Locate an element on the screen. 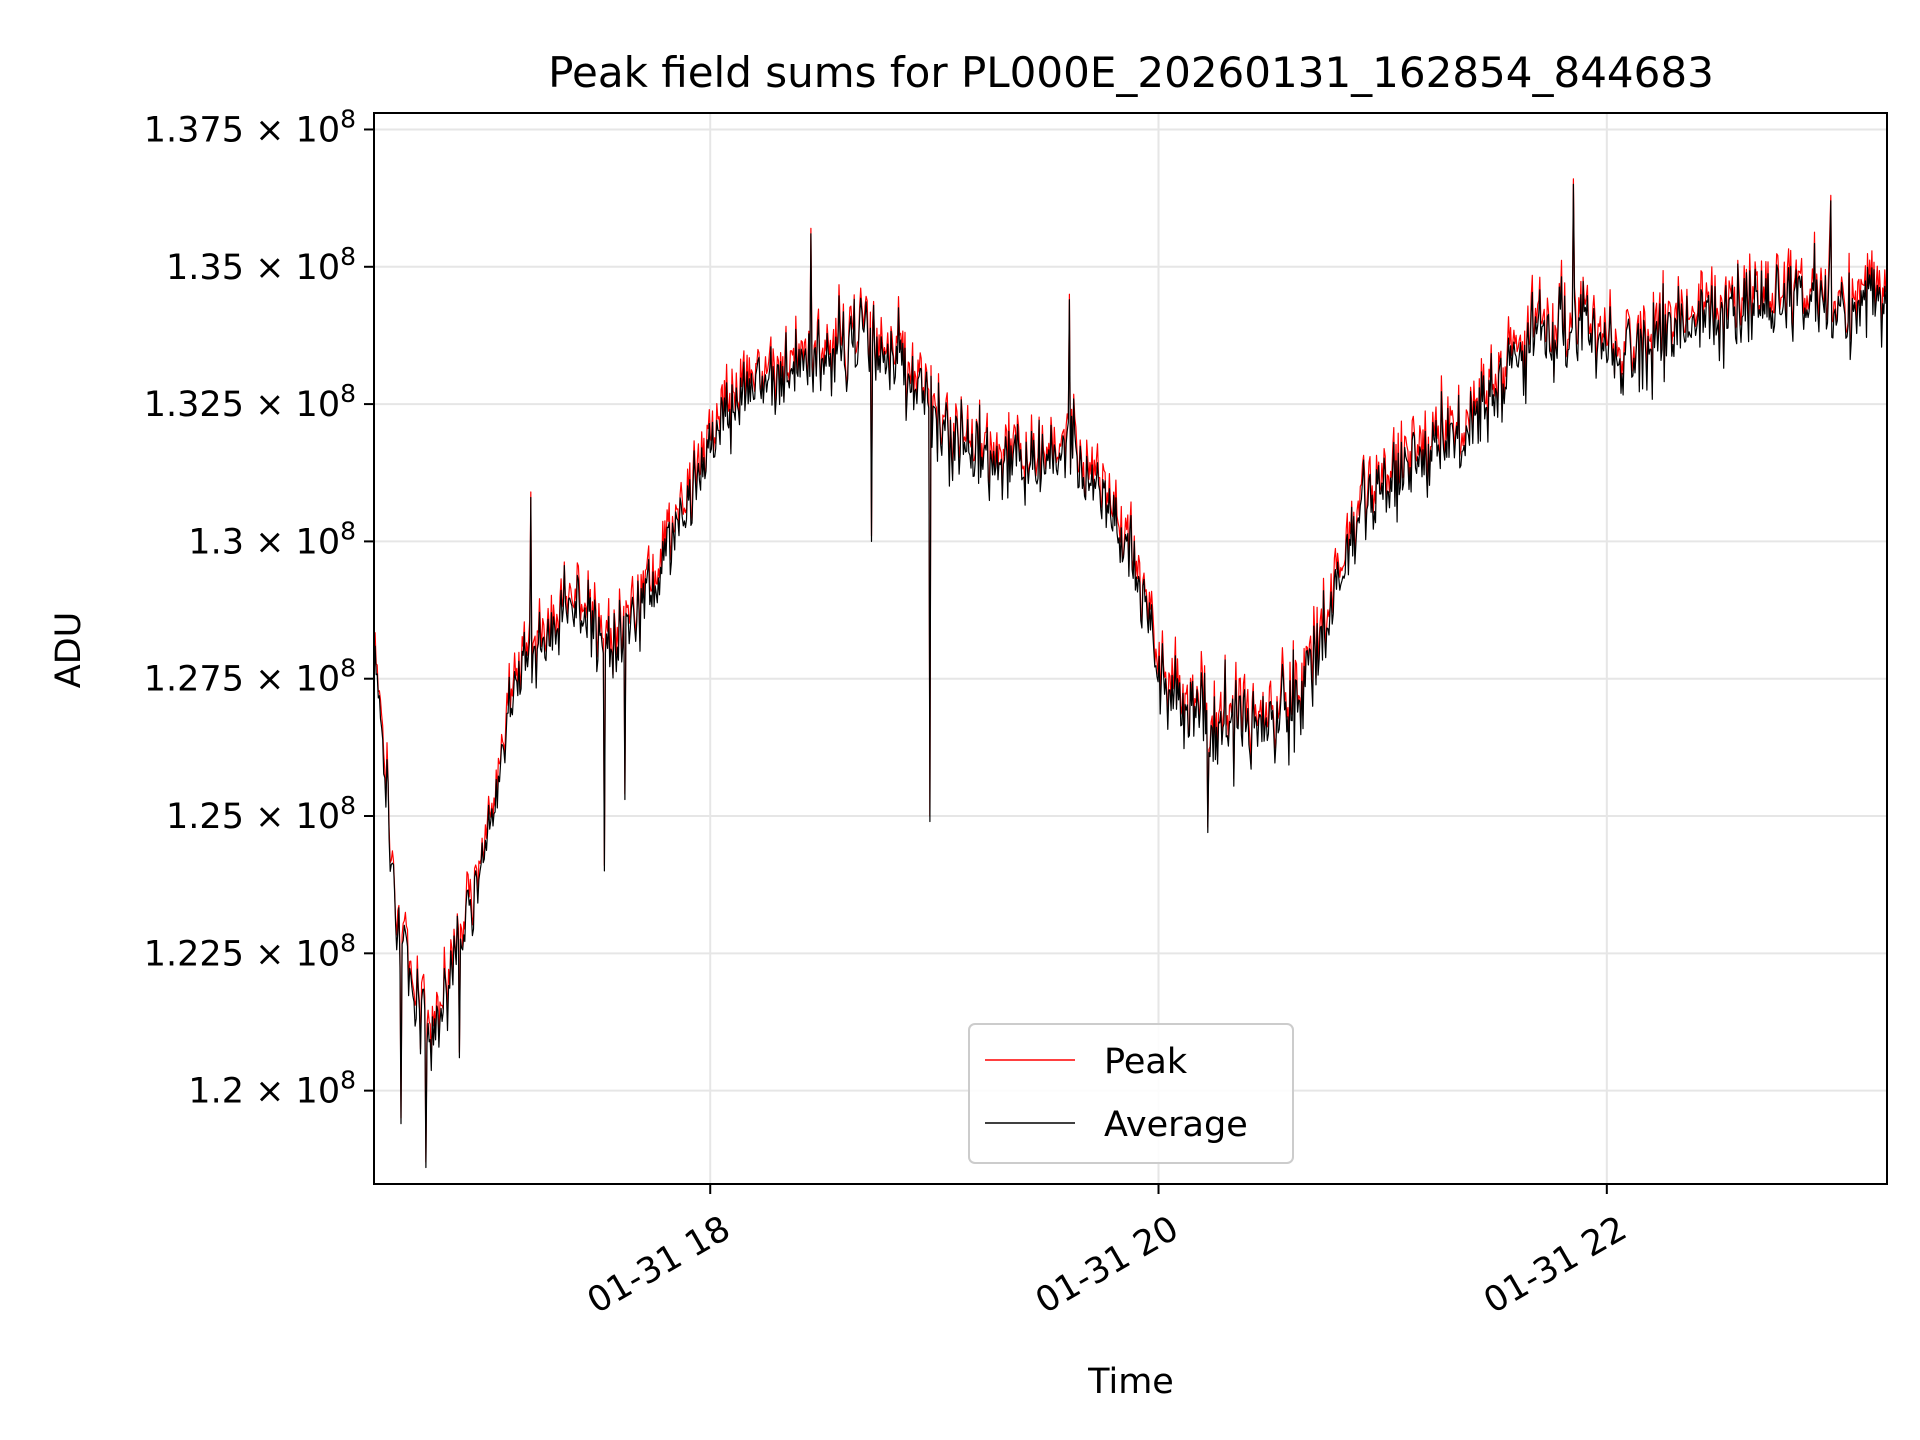 The width and height of the screenshot is (1920, 1440). y-tick-label: 1.25 × 10⁸ is located at coordinates (261, 814).